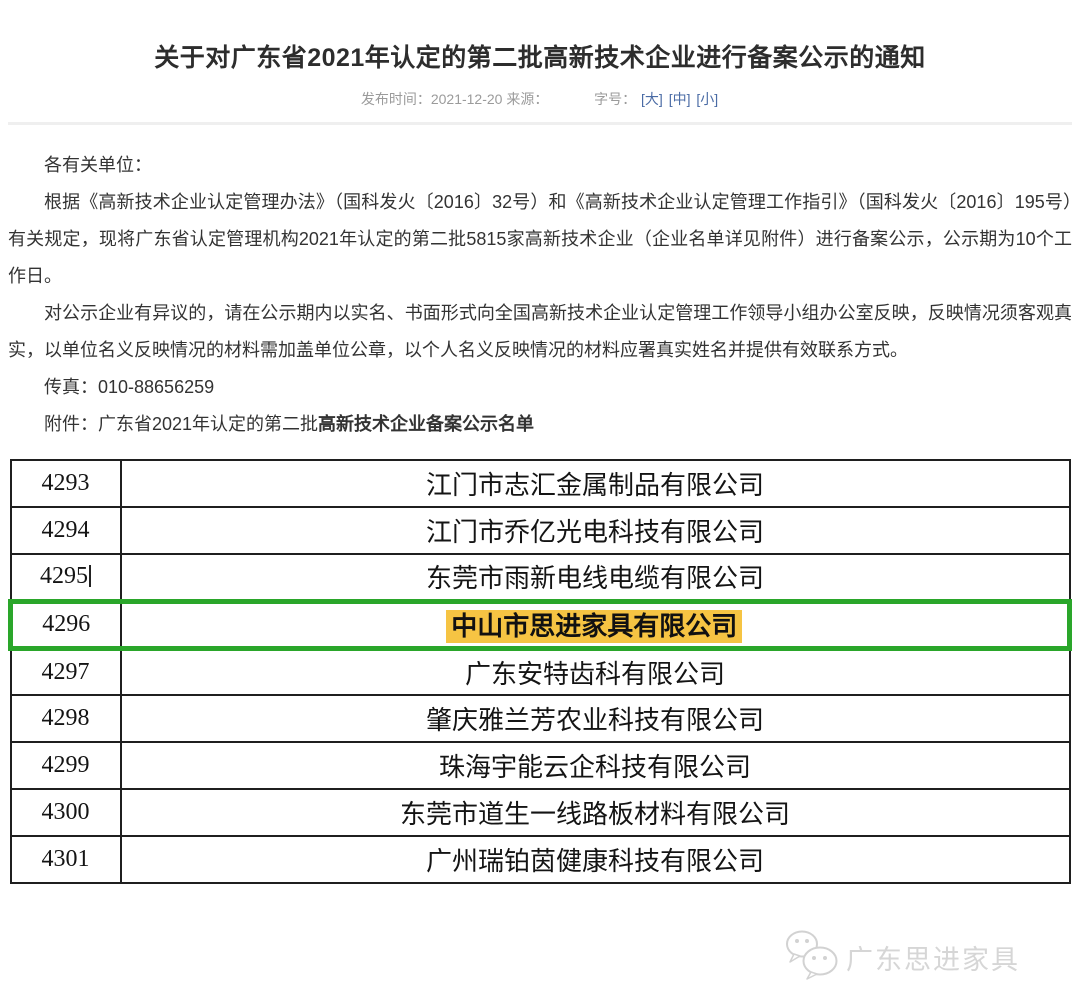 Image resolution: width=1080 pixels, height=1005 pixels. Describe the element at coordinates (65, 671) in the screenshot. I see `row-number-cell: 4297` at that location.